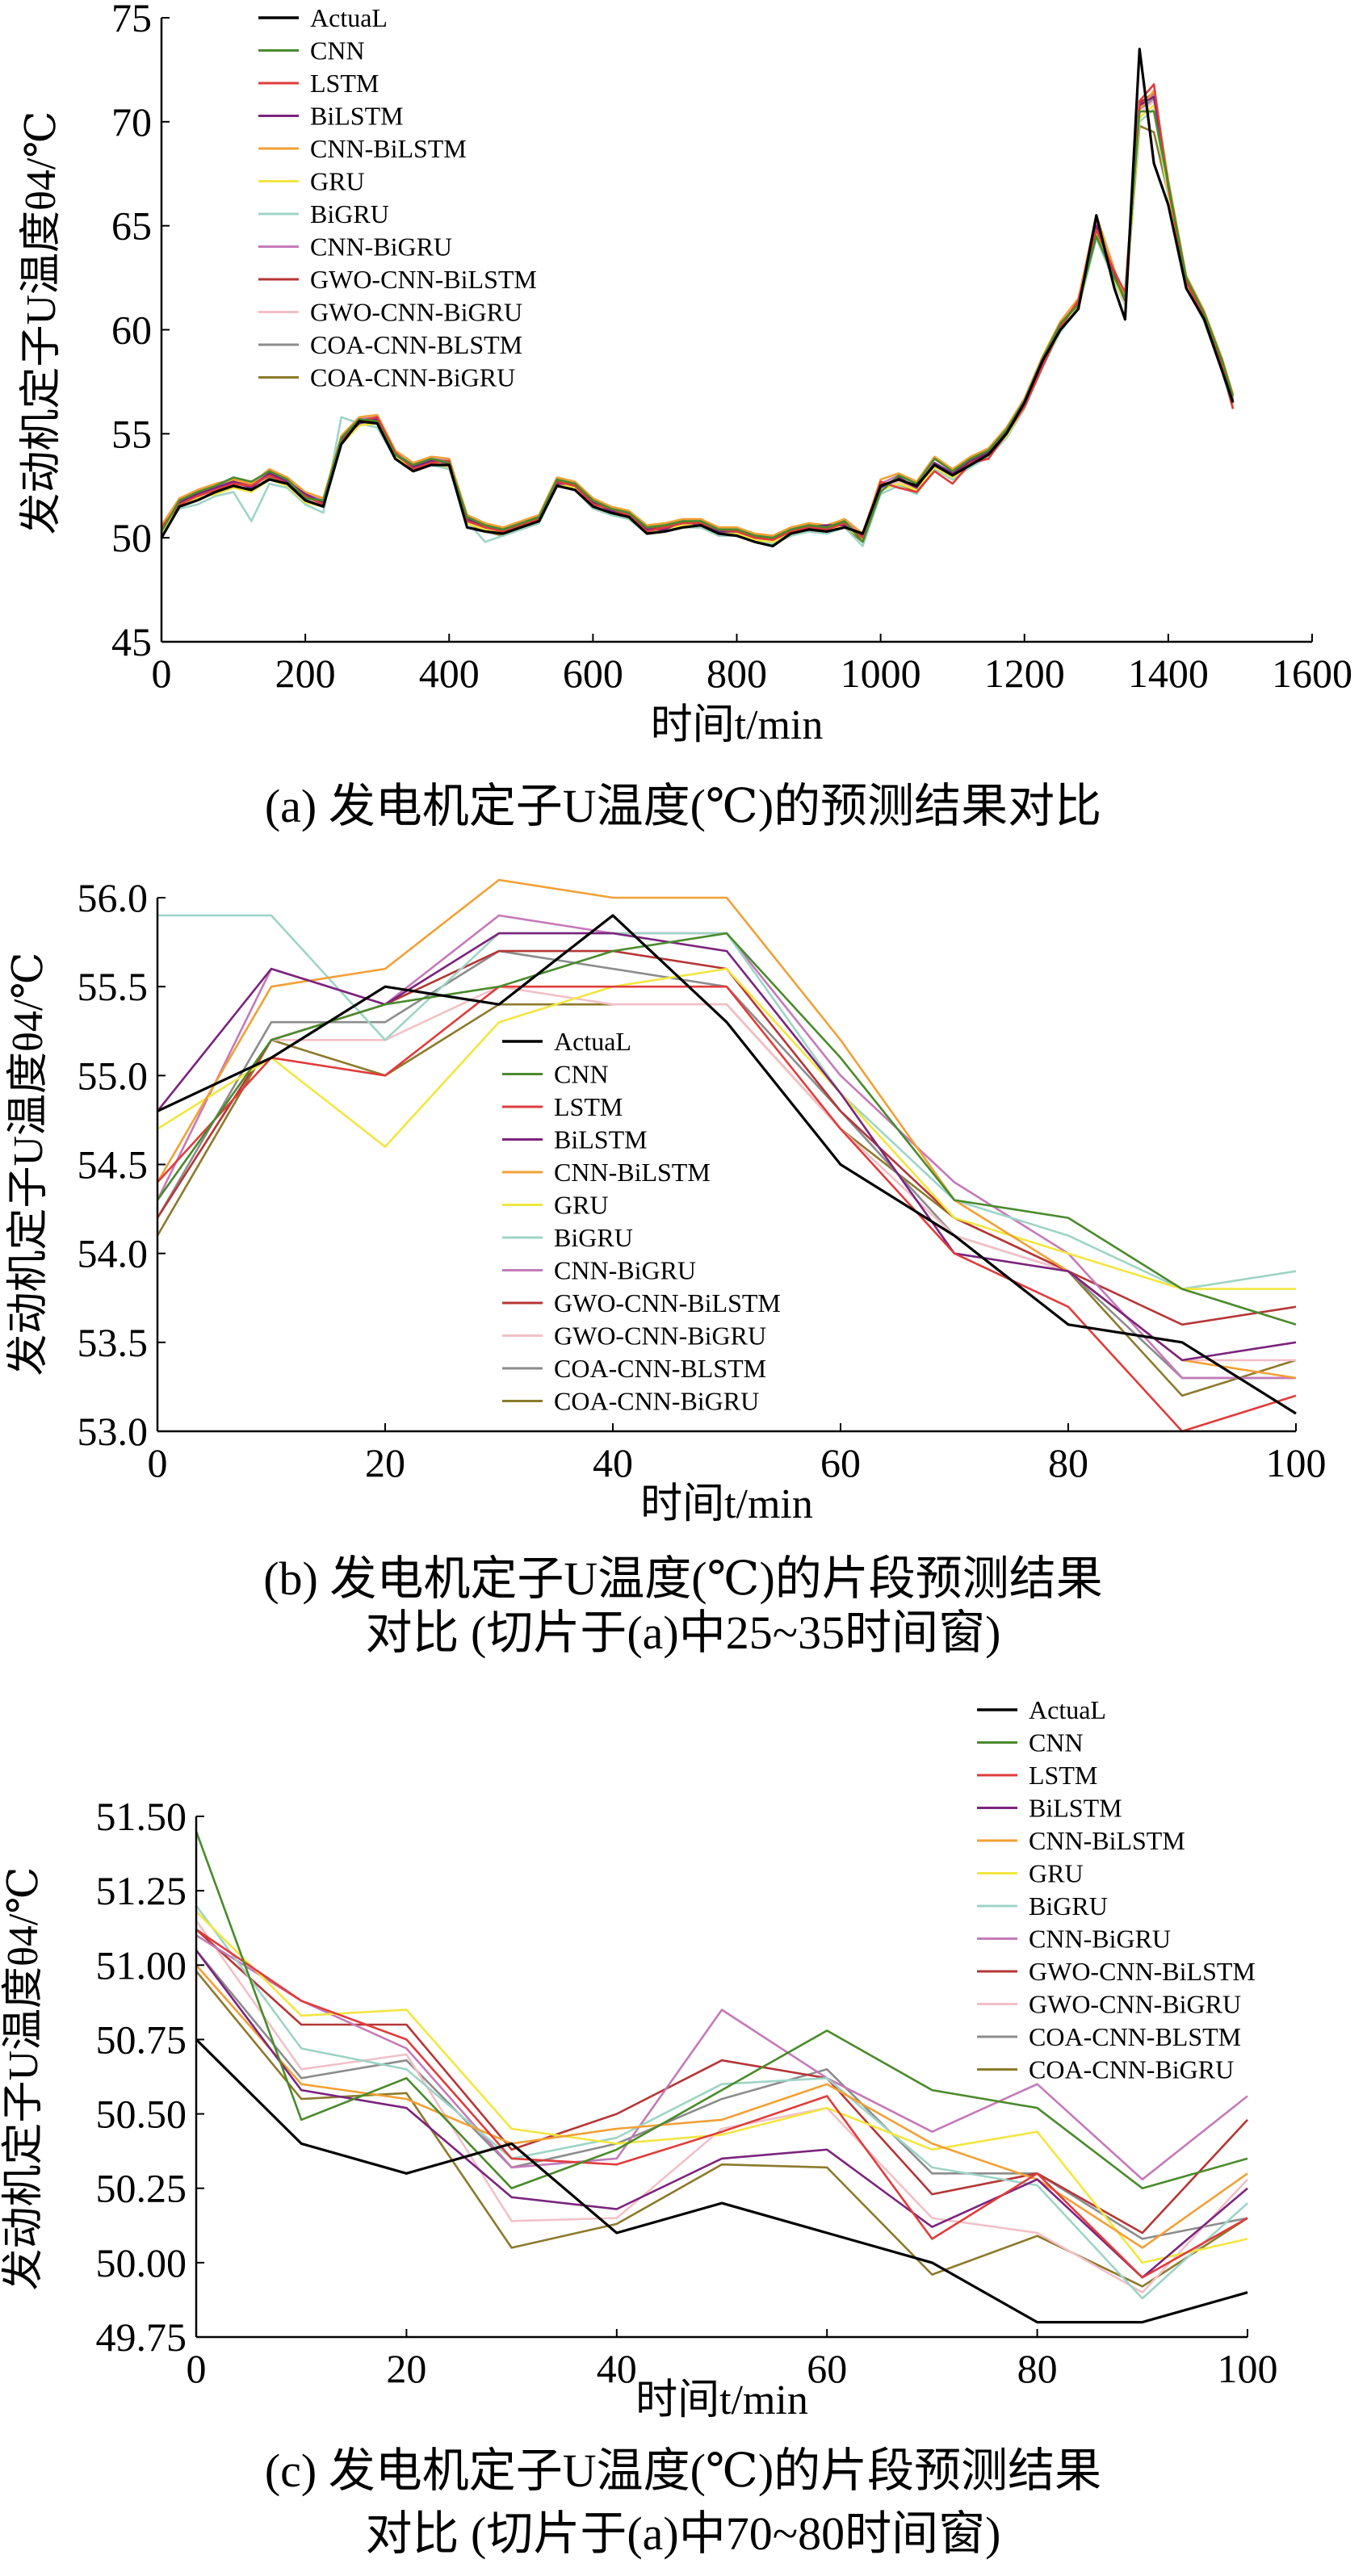 The width and height of the screenshot is (1367, 2576). Describe the element at coordinates (142, 1965) in the screenshot. I see `y-tick-label: 51.00` at that location.